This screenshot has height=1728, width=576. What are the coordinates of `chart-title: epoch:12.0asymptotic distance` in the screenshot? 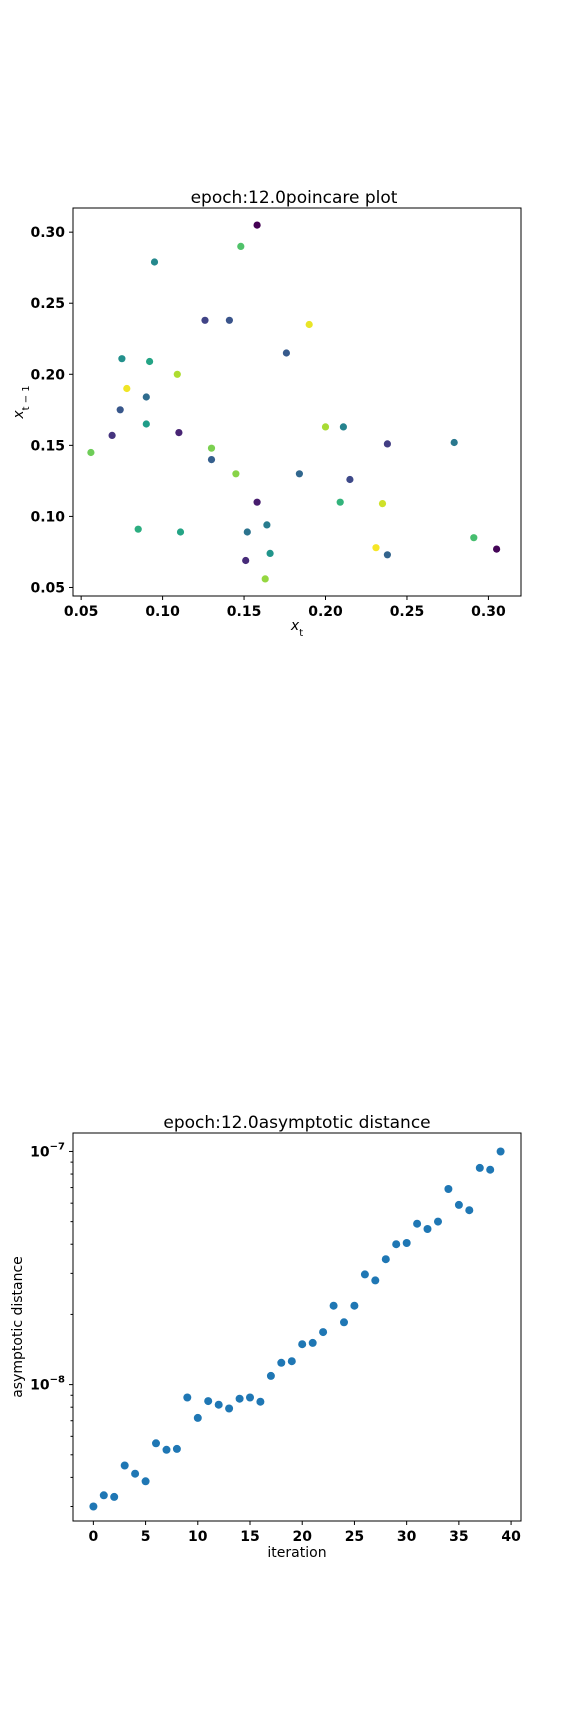 It's located at (296, 1123).